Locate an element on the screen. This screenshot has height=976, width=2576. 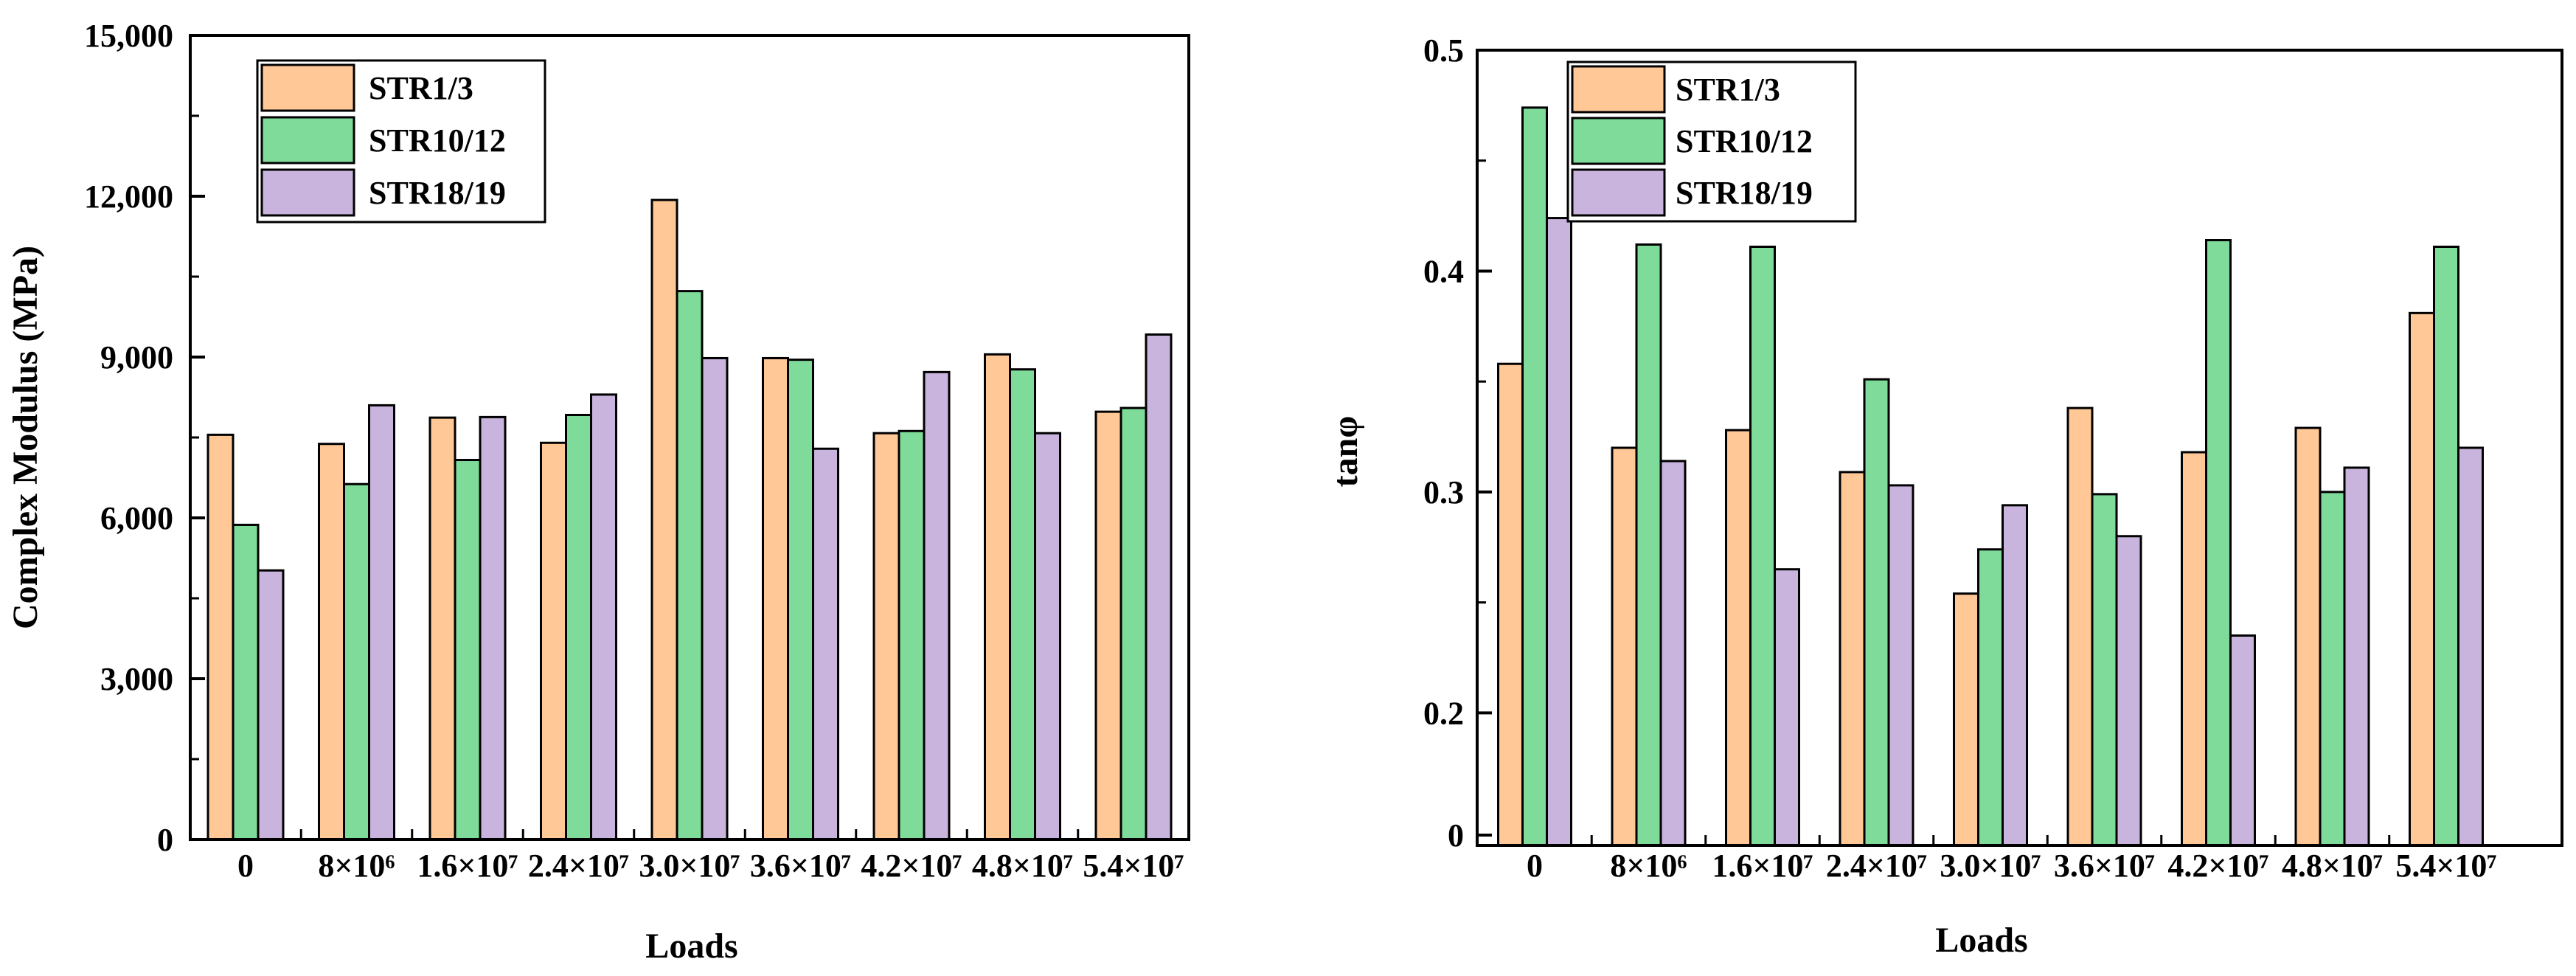
y-tick-label: 9,000 is located at coordinates (136, 357).